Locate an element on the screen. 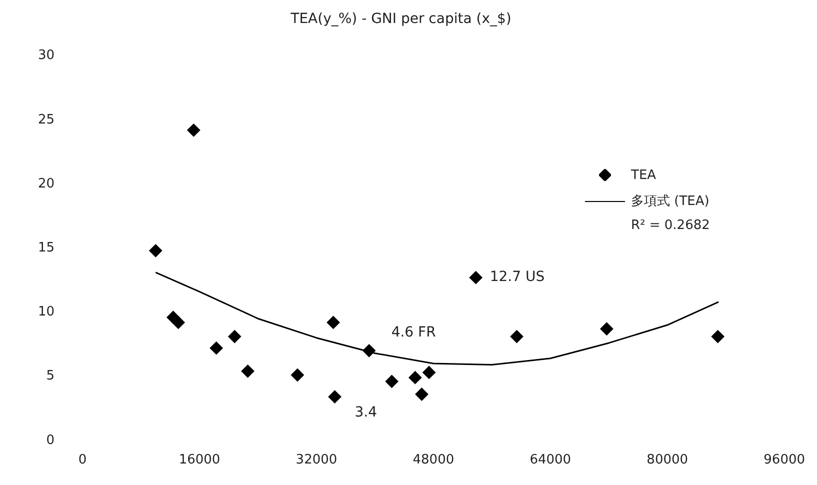 This screenshot has height=485, width=817. annotation: 3.4 is located at coordinates (366, 412).